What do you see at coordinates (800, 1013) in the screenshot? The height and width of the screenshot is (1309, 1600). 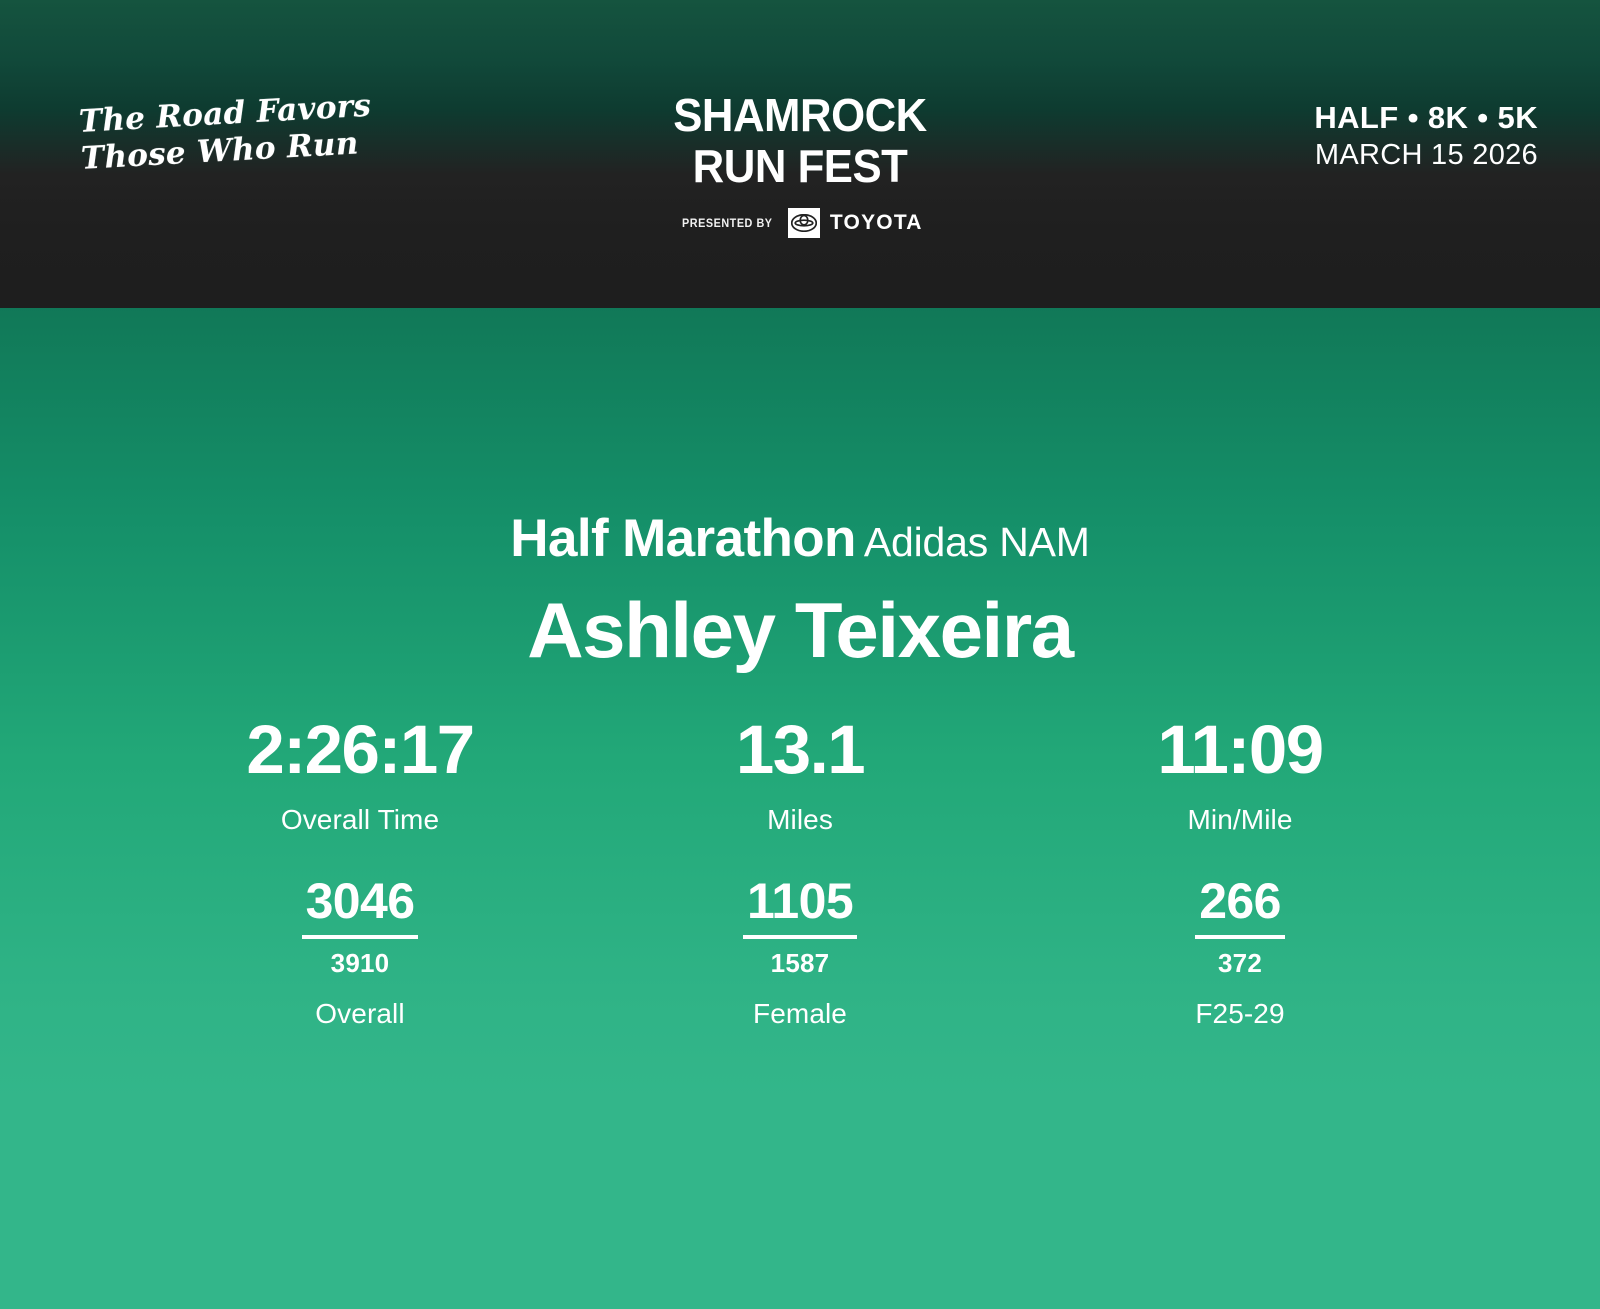 I see `ranking-label: Female` at bounding box center [800, 1013].